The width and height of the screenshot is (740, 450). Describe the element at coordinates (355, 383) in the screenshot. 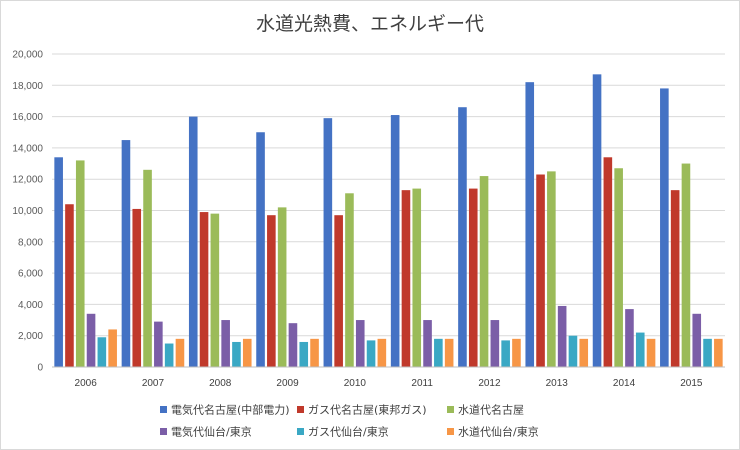

I see `x-tick-label: 2010` at that location.